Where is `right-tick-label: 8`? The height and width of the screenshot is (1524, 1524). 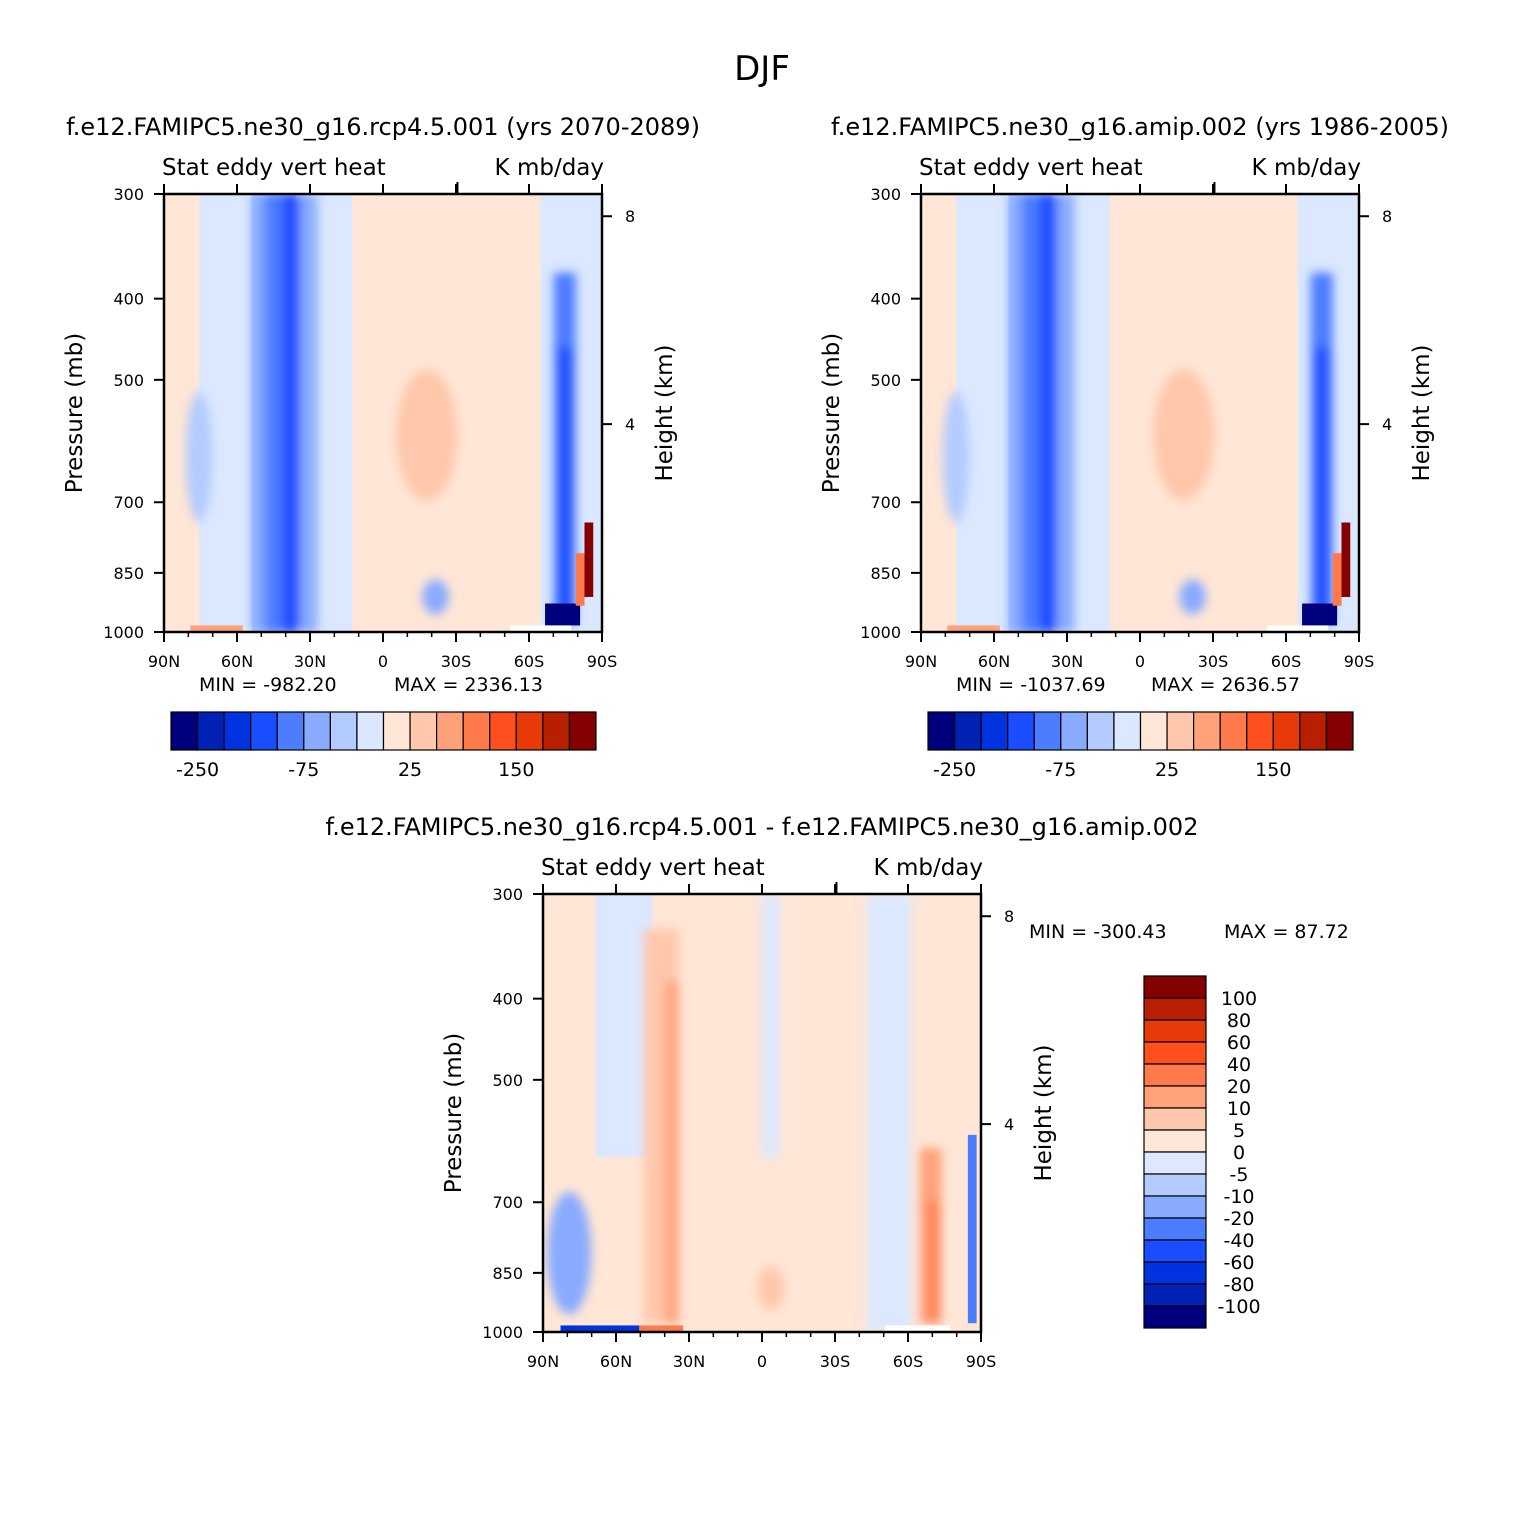
right-tick-label: 8 is located at coordinates (1009, 916).